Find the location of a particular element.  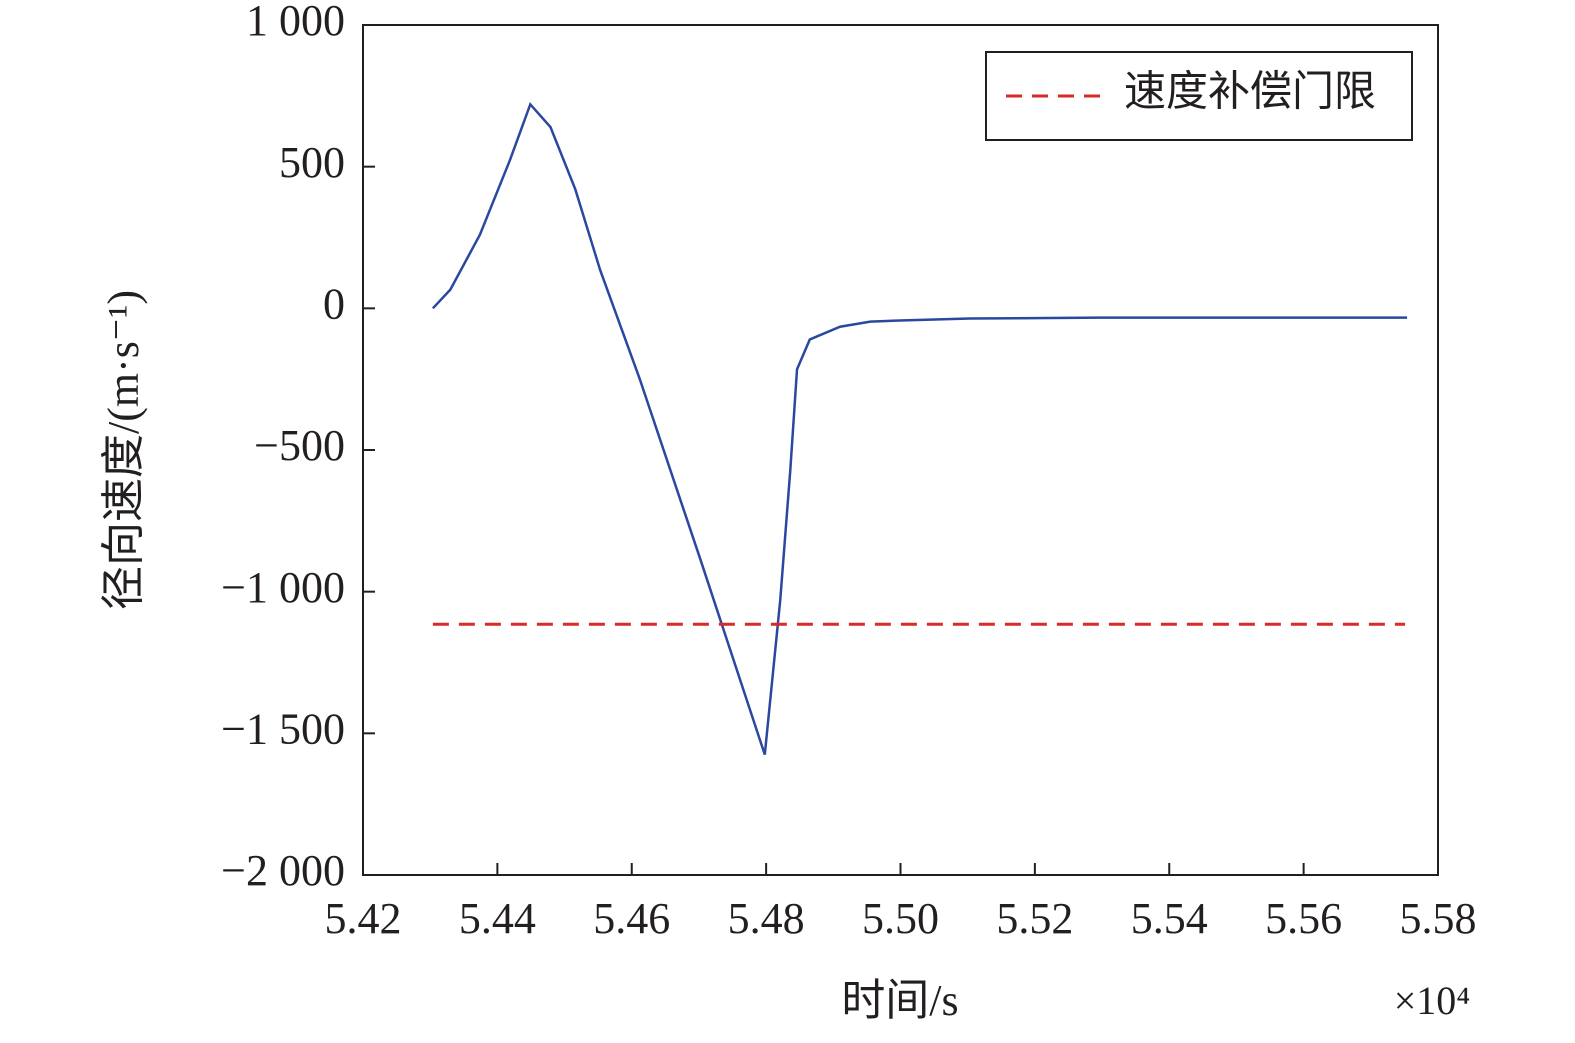

y-tick-label: −1 000 is located at coordinates (283, 587).